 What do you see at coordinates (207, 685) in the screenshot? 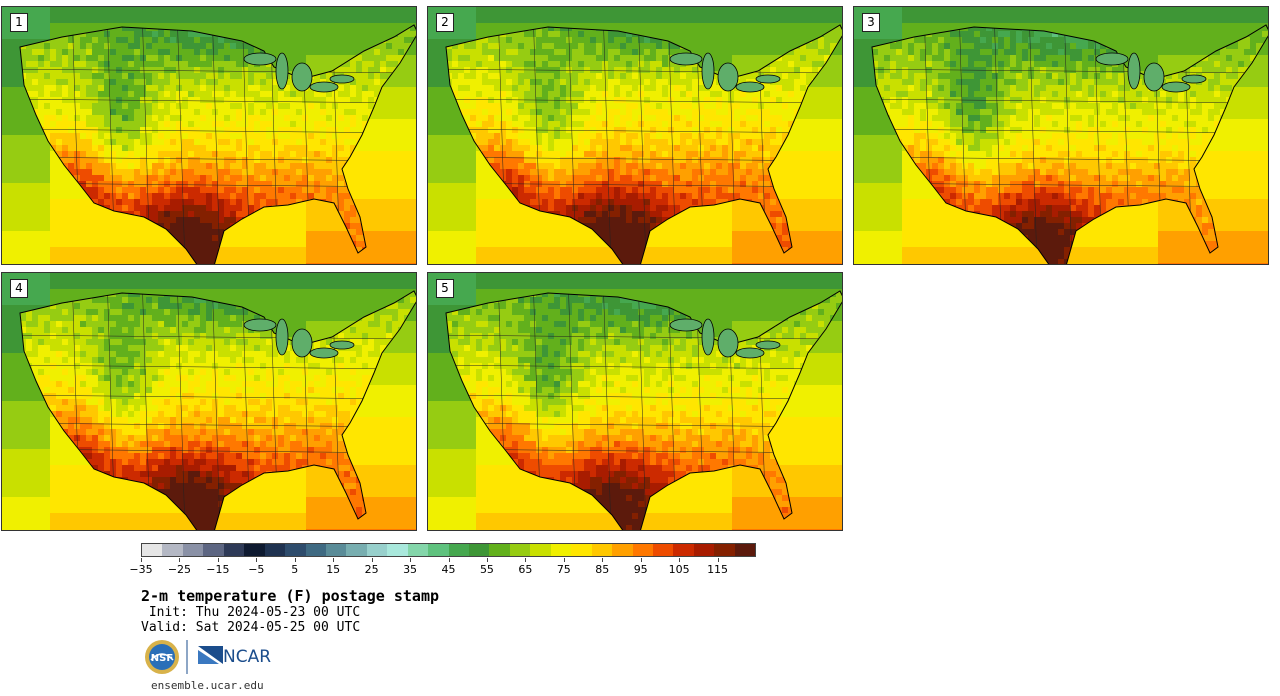
I see `website-url: ensemble.ucar.edu` at bounding box center [207, 685].